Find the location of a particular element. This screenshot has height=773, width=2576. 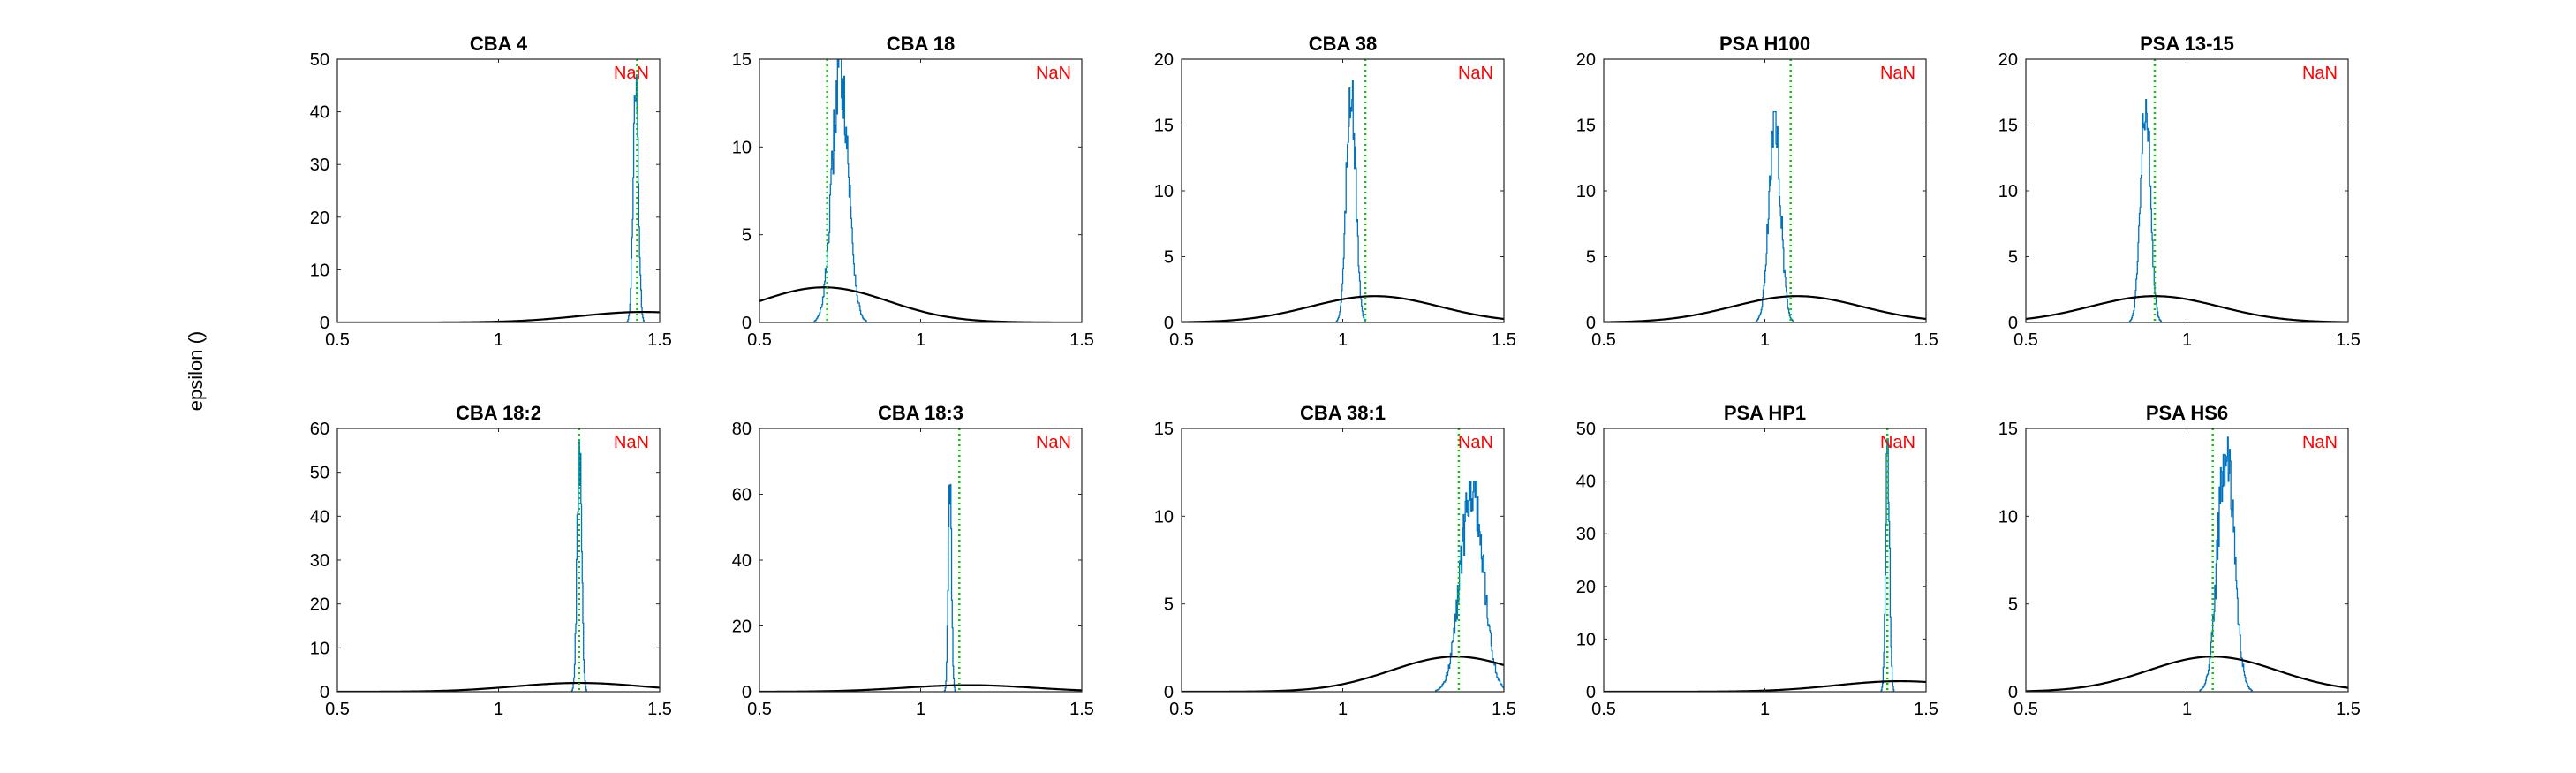

y-tick-label: 60 is located at coordinates (742, 495).